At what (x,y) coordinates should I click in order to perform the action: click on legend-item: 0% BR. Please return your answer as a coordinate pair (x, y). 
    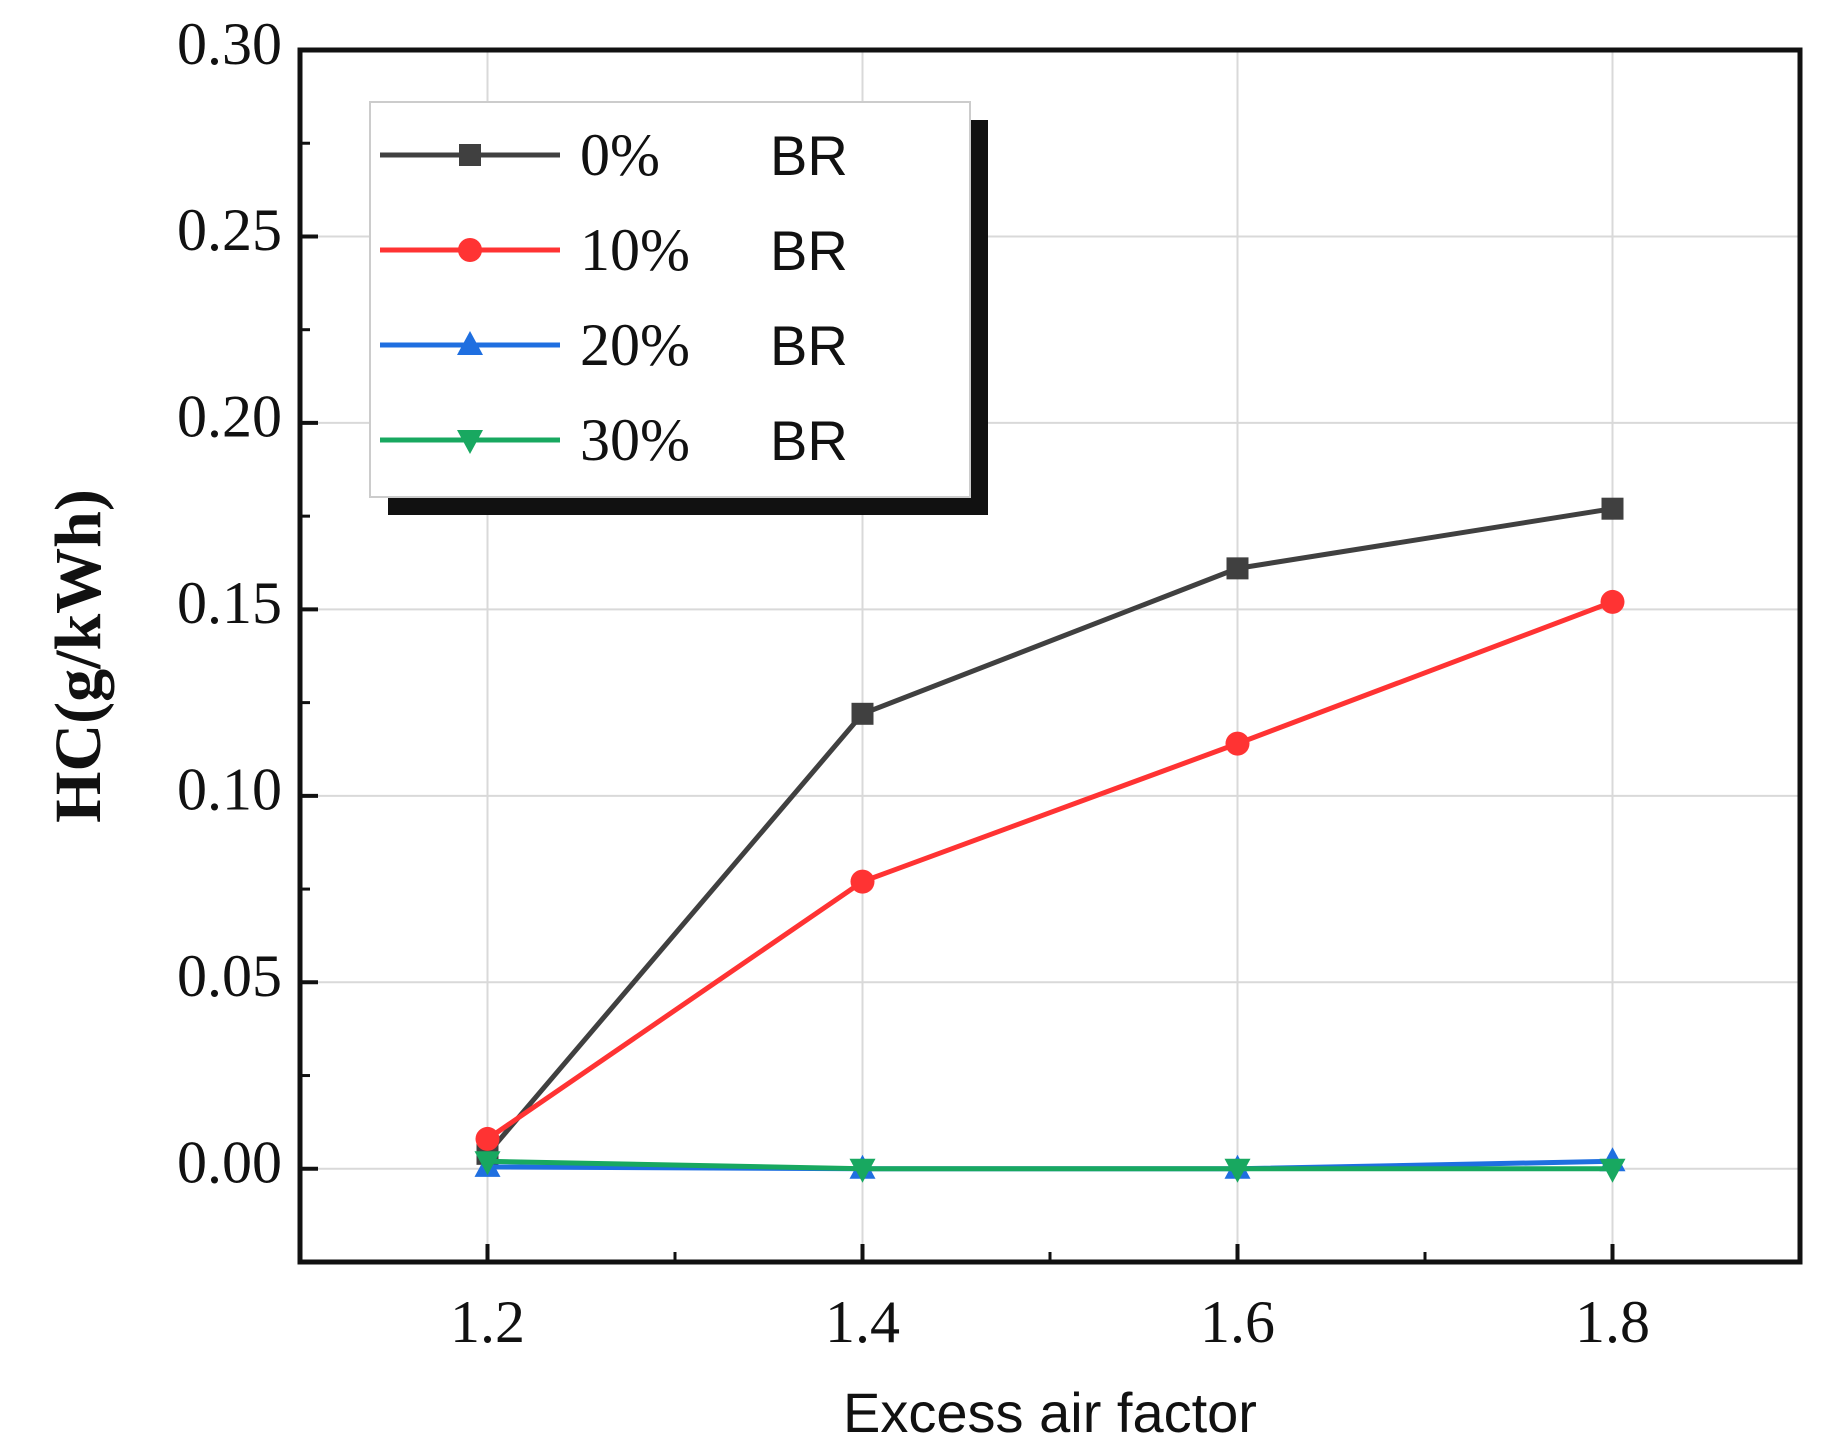
    Looking at the image, I should click on (614, 155).